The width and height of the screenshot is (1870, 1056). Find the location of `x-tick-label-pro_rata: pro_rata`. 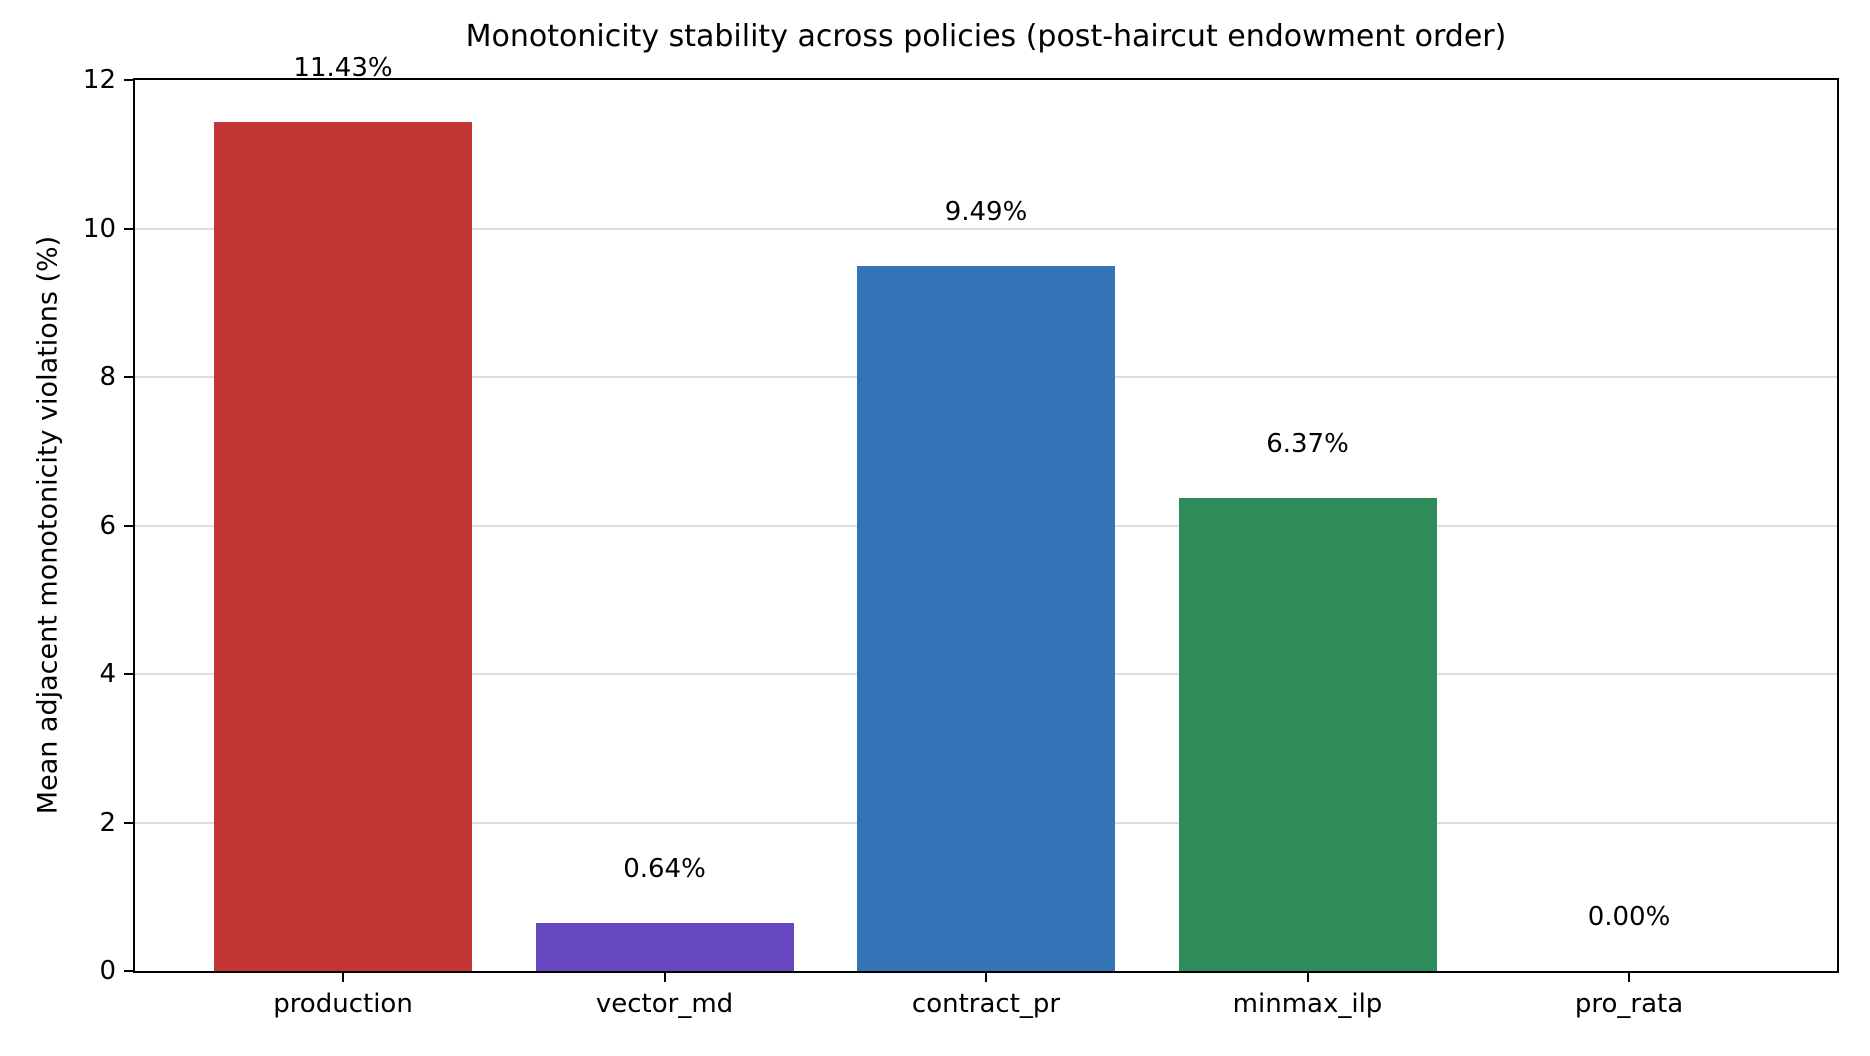

x-tick-label-pro_rata: pro_rata is located at coordinates (1629, 1004).